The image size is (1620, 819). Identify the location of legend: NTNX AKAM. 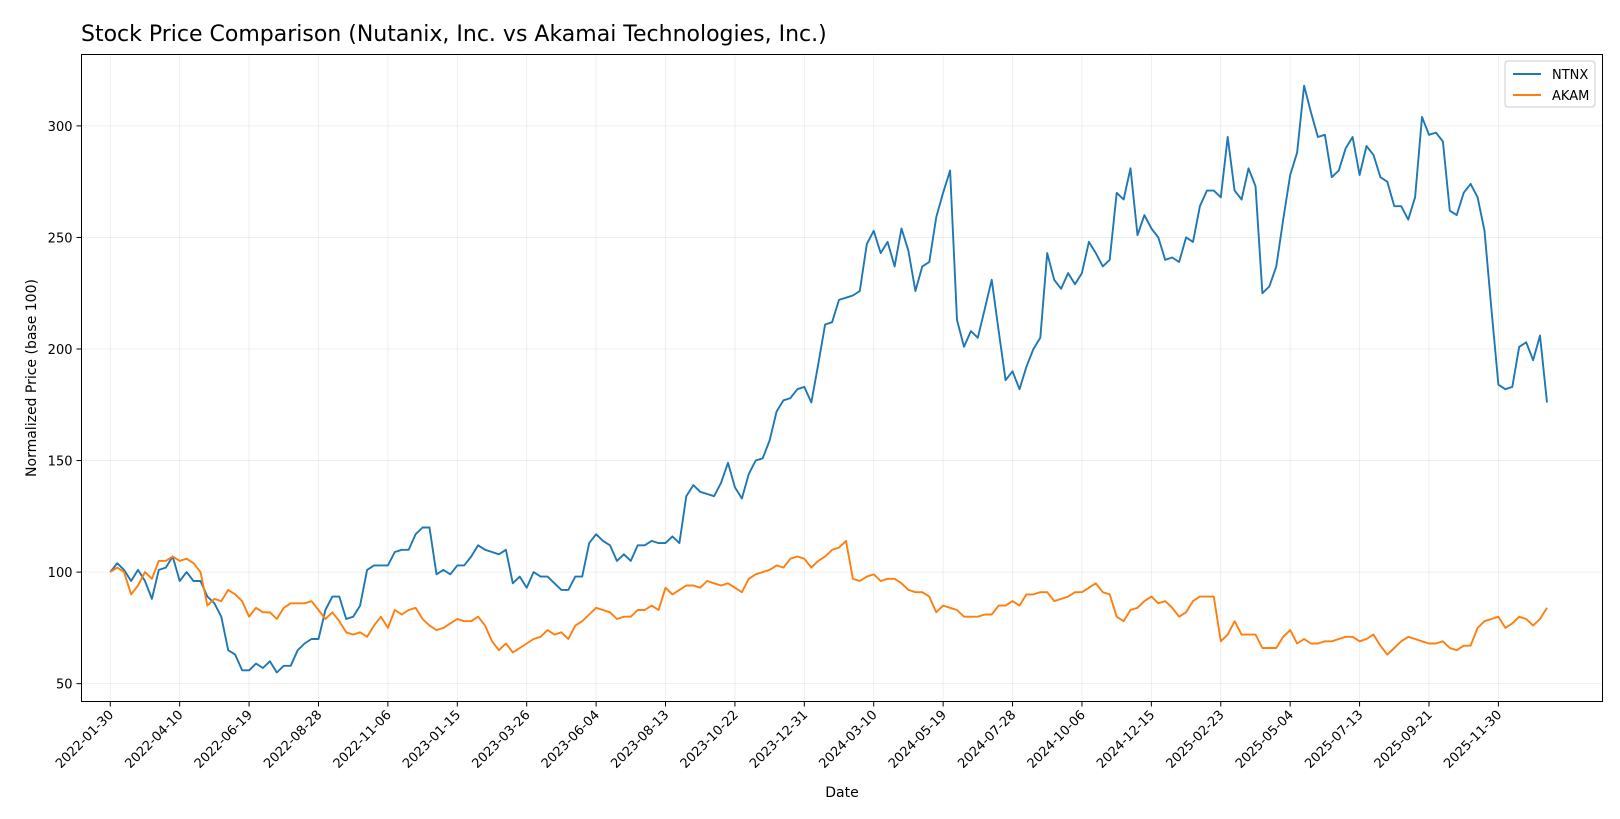
(1550, 84).